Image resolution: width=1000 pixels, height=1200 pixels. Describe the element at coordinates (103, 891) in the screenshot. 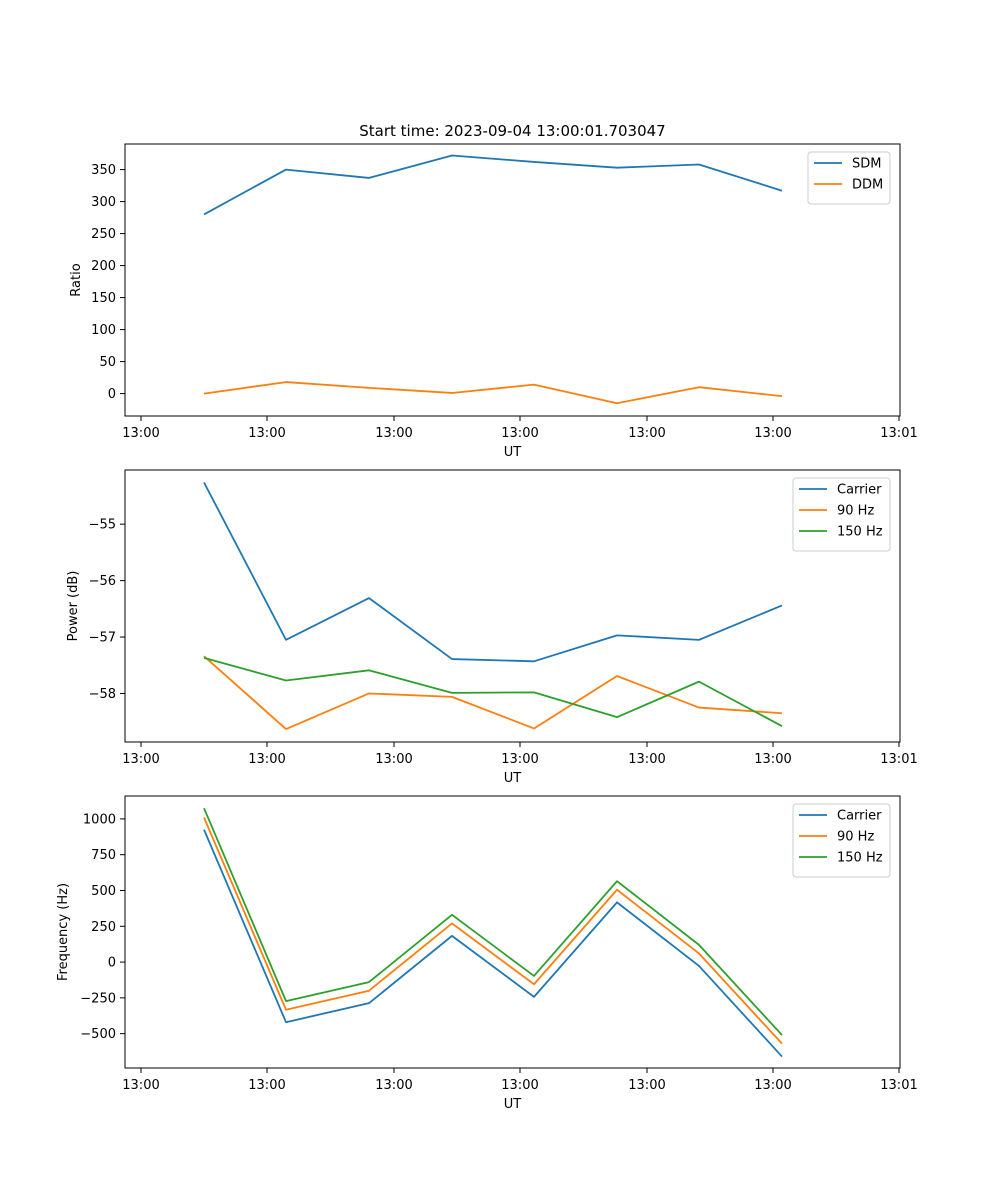

I see `y-tick-label: 500` at that location.